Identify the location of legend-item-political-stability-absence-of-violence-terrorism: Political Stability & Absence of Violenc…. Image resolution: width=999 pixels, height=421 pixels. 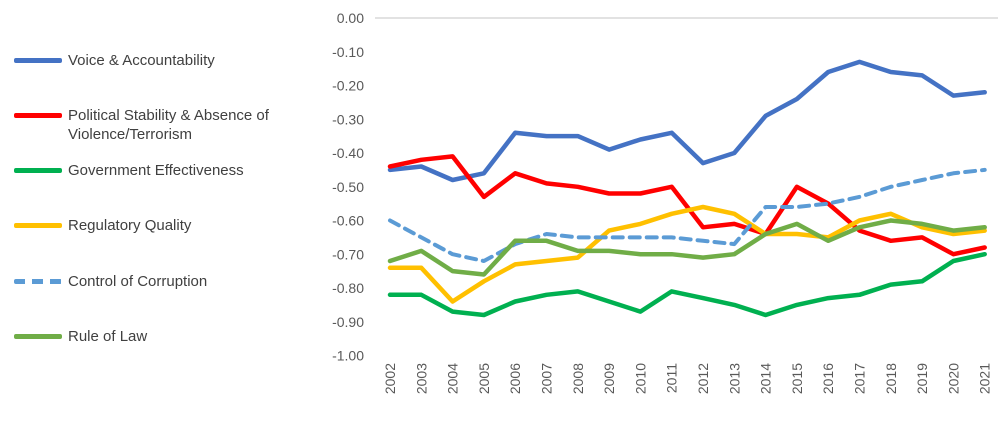
(169, 125).